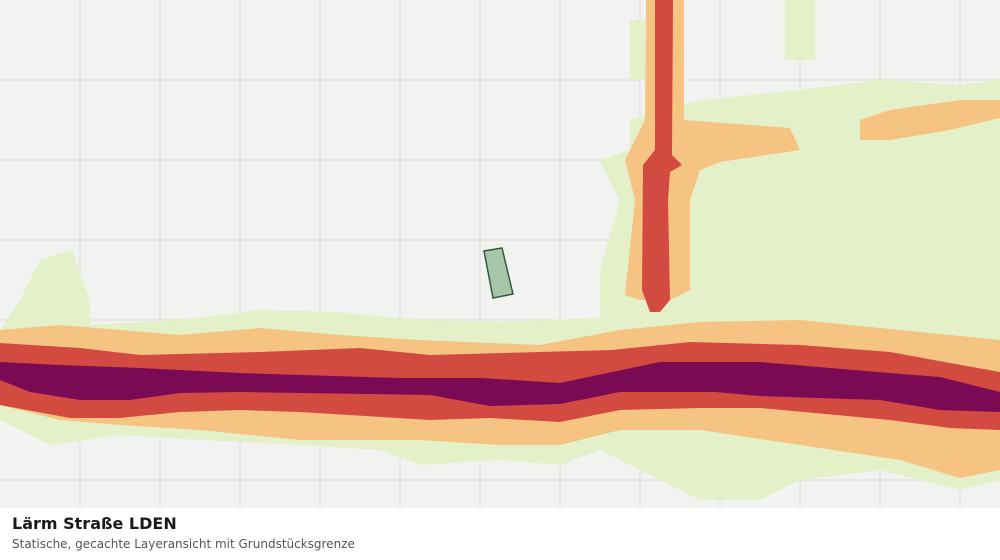 This screenshot has width=1000, height=560. I want to click on layer-title: Lärm Straße LDEN, so click(94, 523).